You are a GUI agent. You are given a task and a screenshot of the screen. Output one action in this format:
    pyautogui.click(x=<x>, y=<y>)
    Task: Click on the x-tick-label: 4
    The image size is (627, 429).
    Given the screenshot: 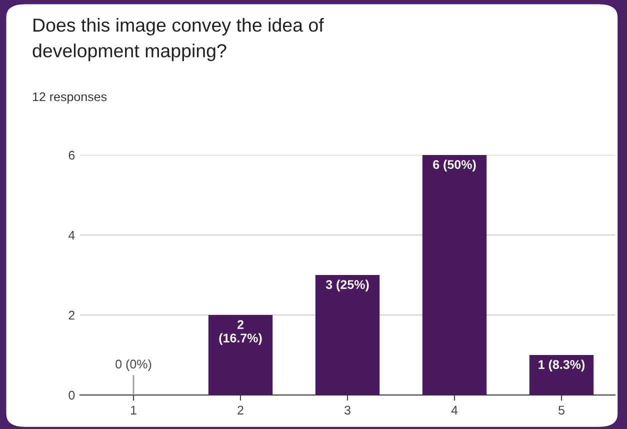 What is the action you would take?
    pyautogui.click(x=454, y=410)
    